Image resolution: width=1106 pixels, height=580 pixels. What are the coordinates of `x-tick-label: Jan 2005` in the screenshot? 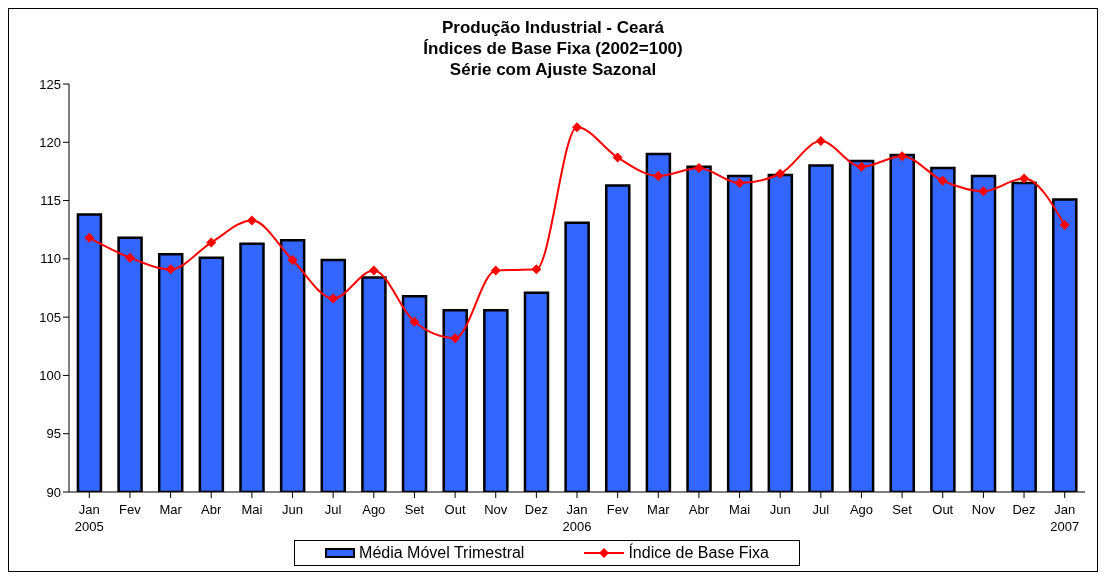 It's located at (89, 518).